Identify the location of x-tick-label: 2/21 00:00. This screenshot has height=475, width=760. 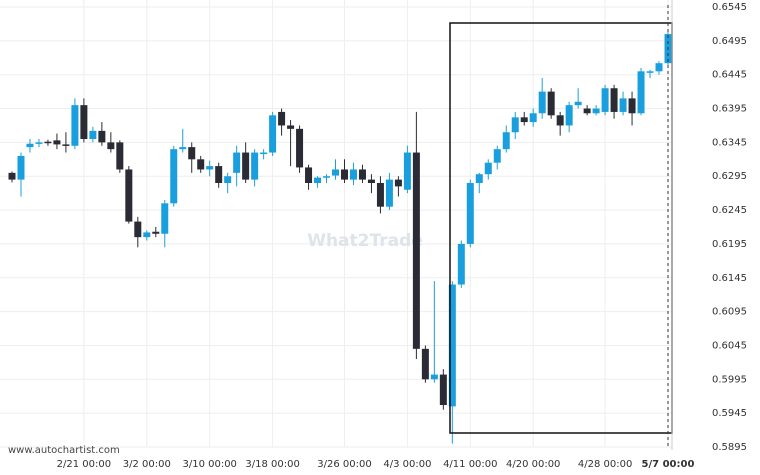
(84, 464).